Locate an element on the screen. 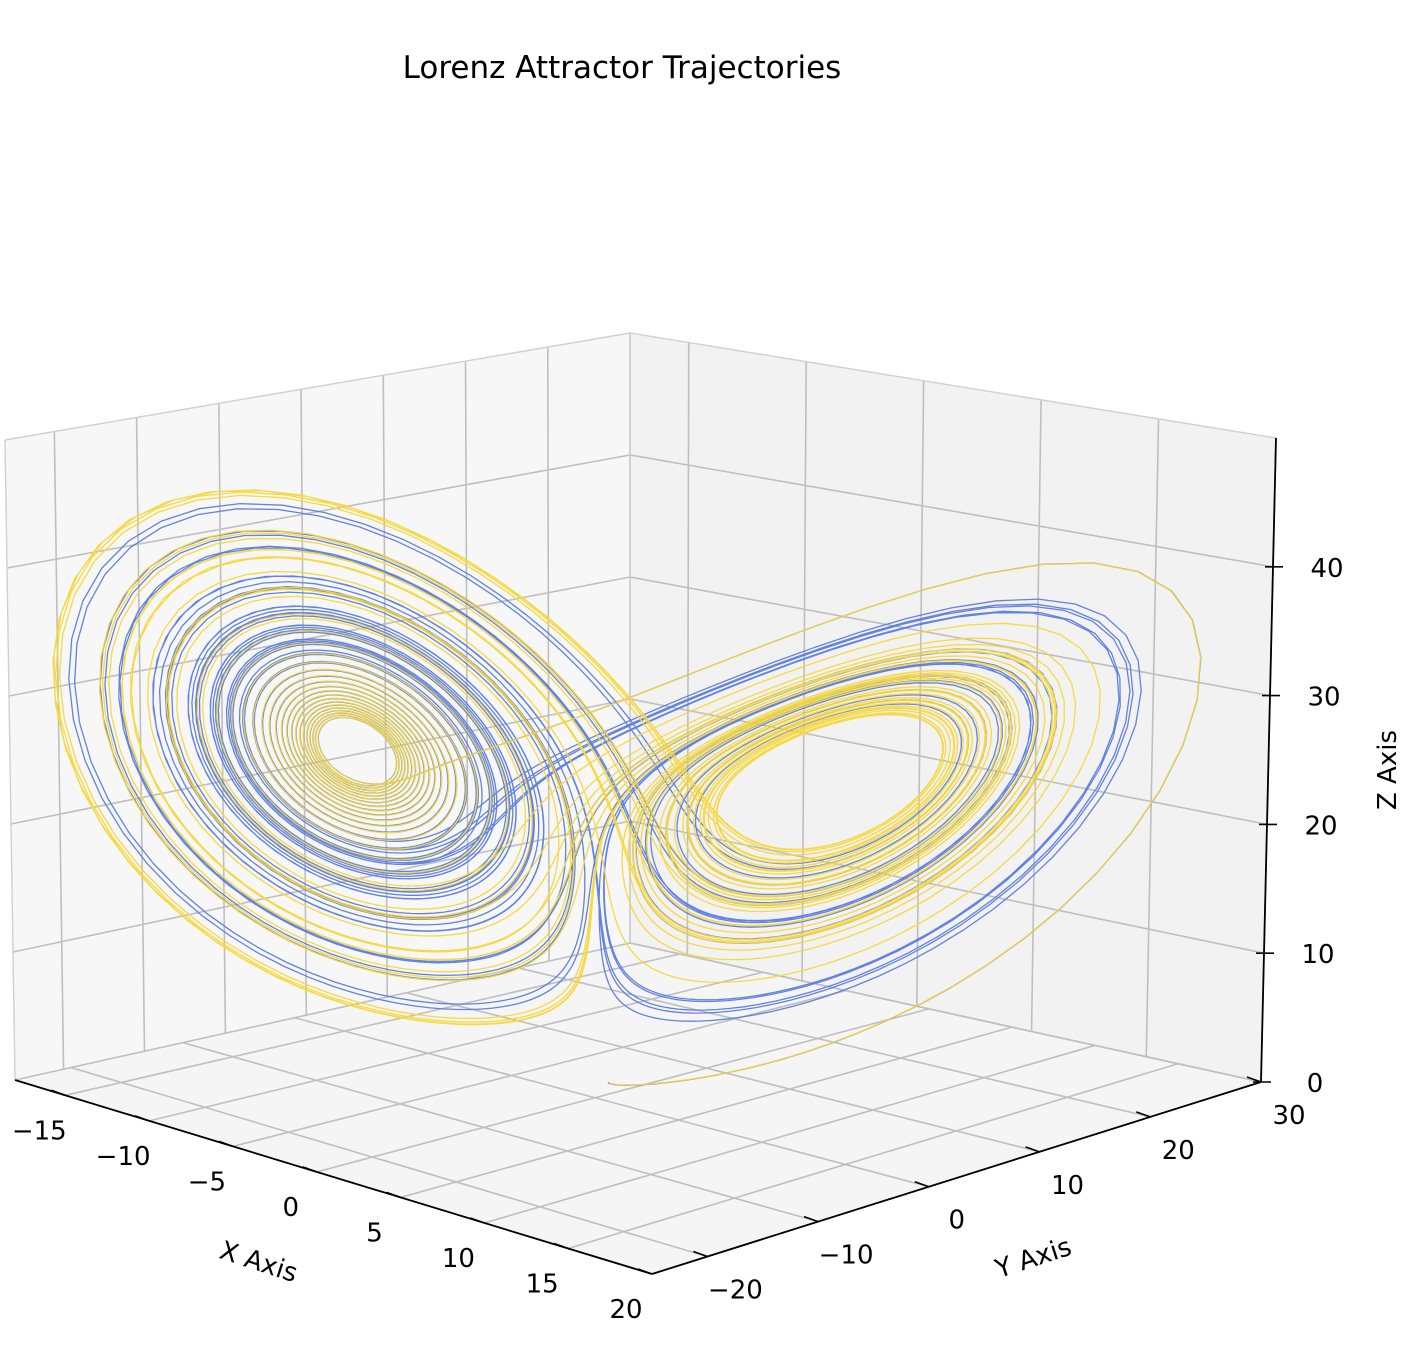 The image size is (1426, 1356). y-tick-label-2: 0 is located at coordinates (957, 1221).